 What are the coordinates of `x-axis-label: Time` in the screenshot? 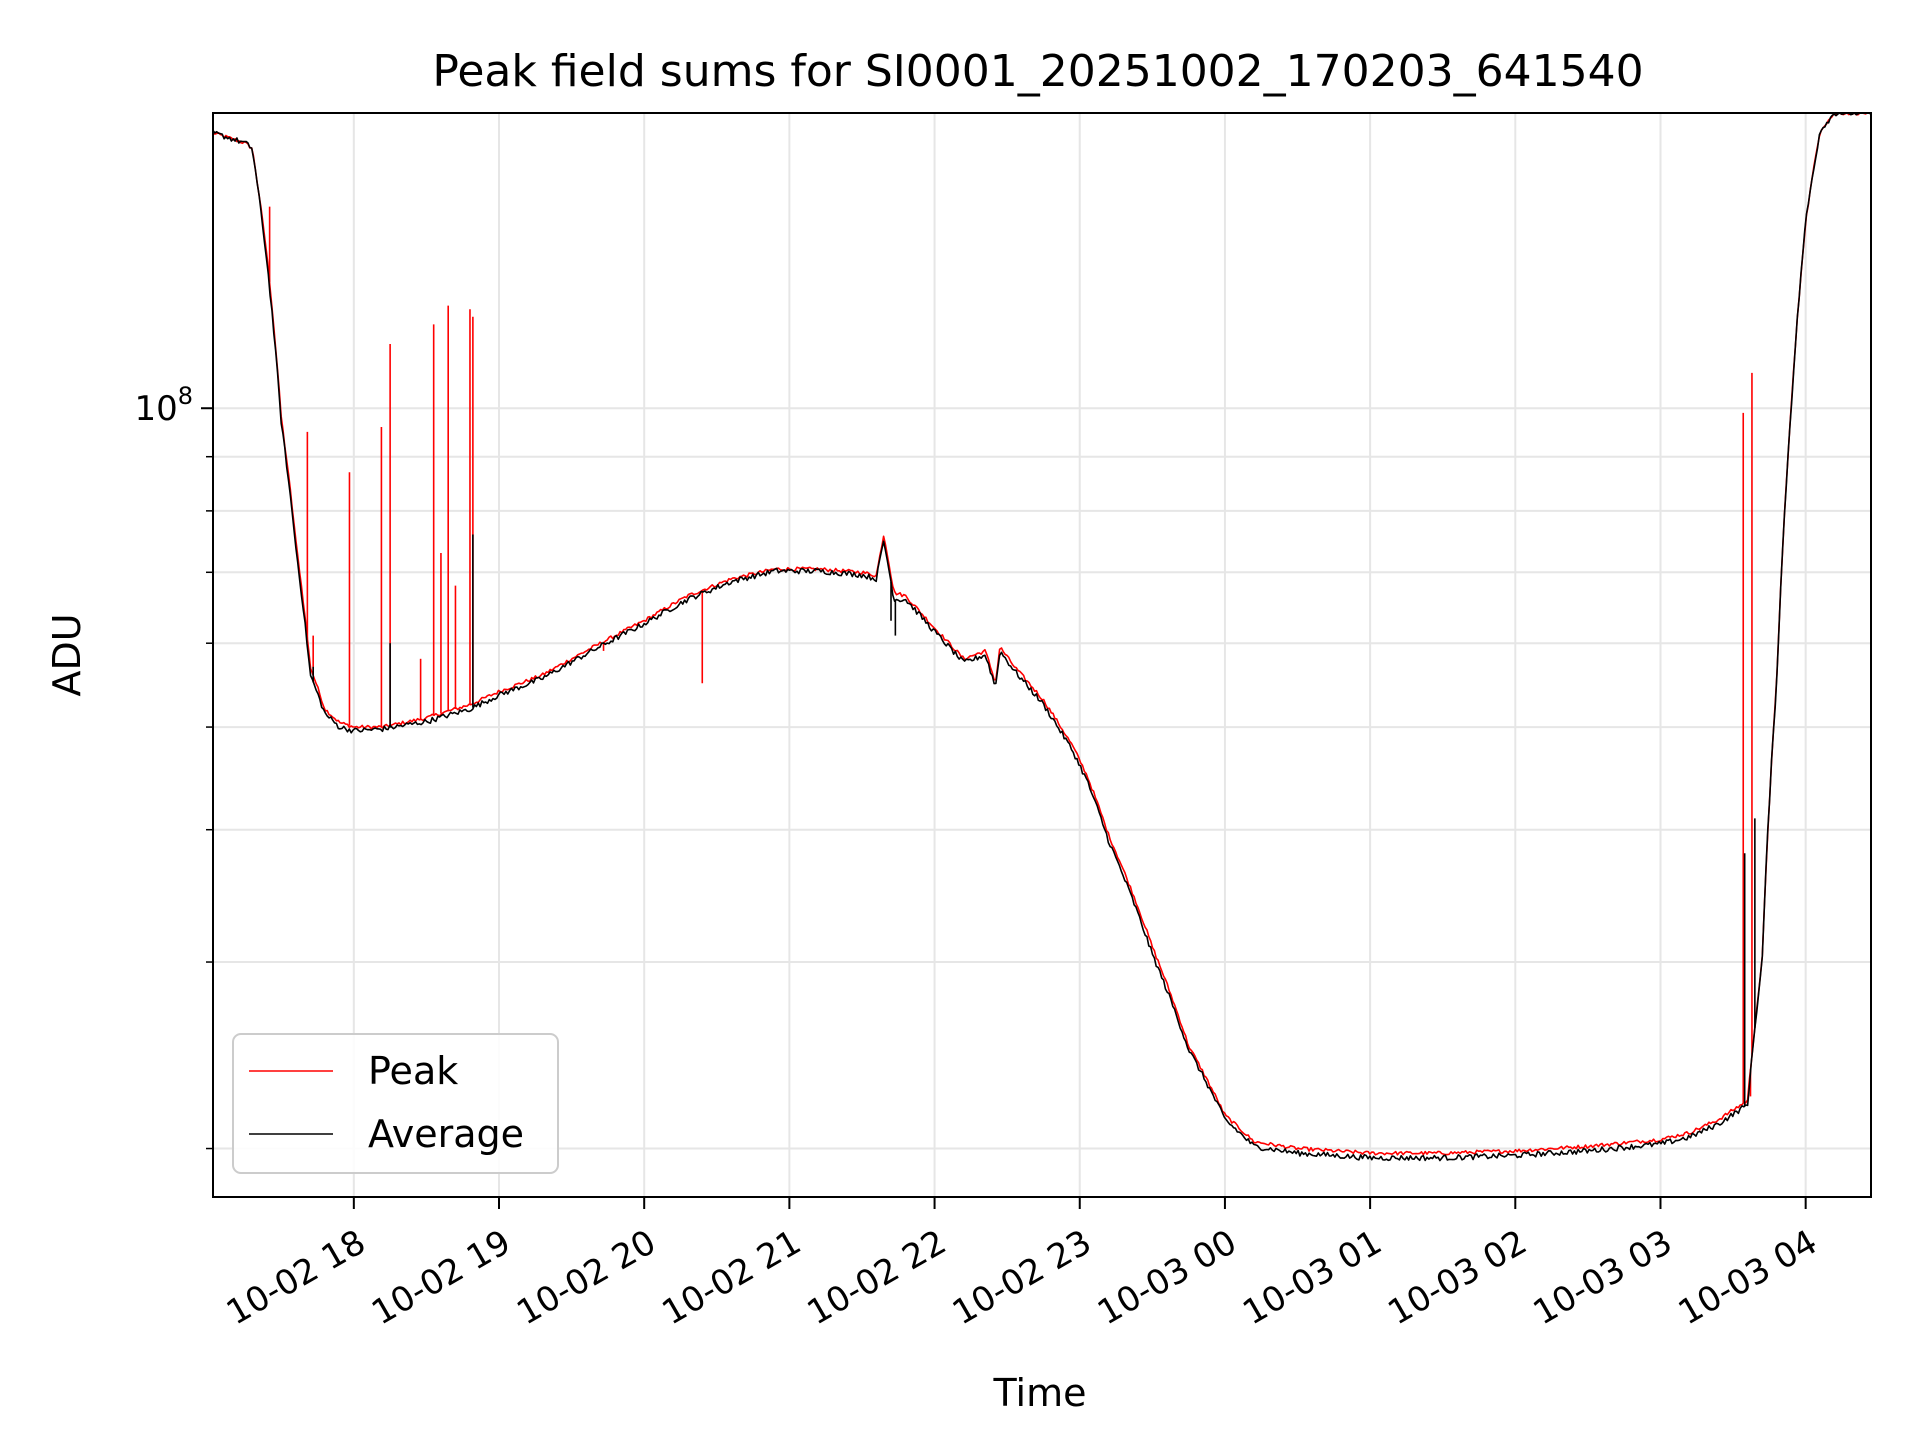 It's located at (1040, 1393).